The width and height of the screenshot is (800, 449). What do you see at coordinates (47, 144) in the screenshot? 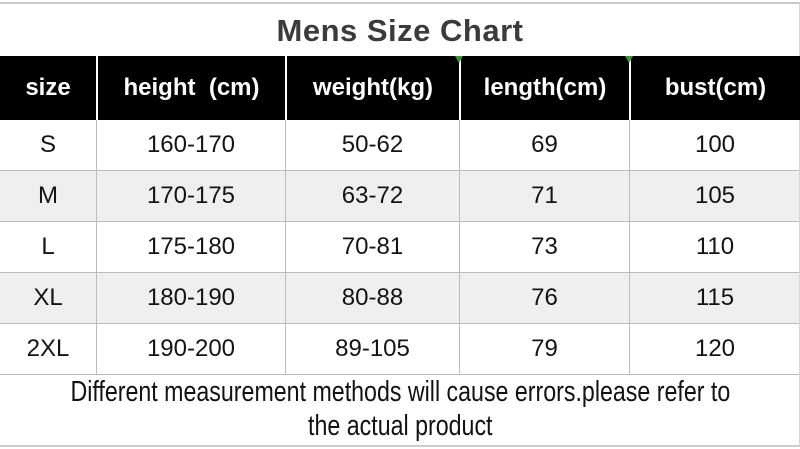
I see `size-cell: S` at bounding box center [47, 144].